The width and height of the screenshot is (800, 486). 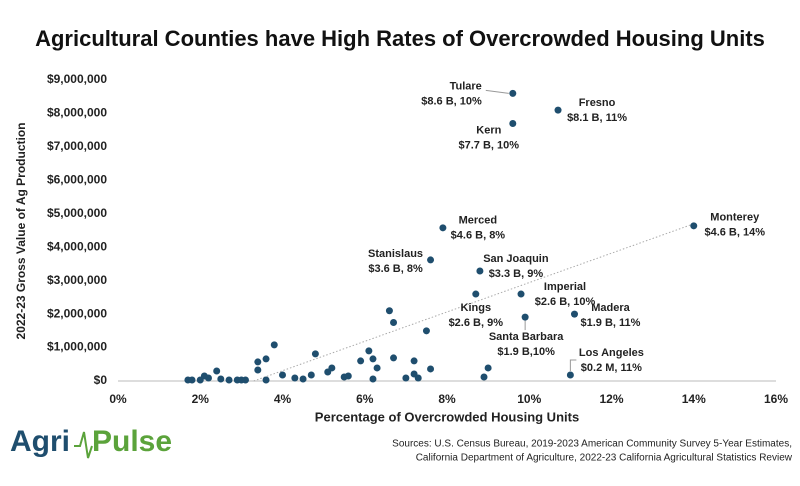 I want to click on y-tick-label: $1,000,000, so click(x=77, y=347).